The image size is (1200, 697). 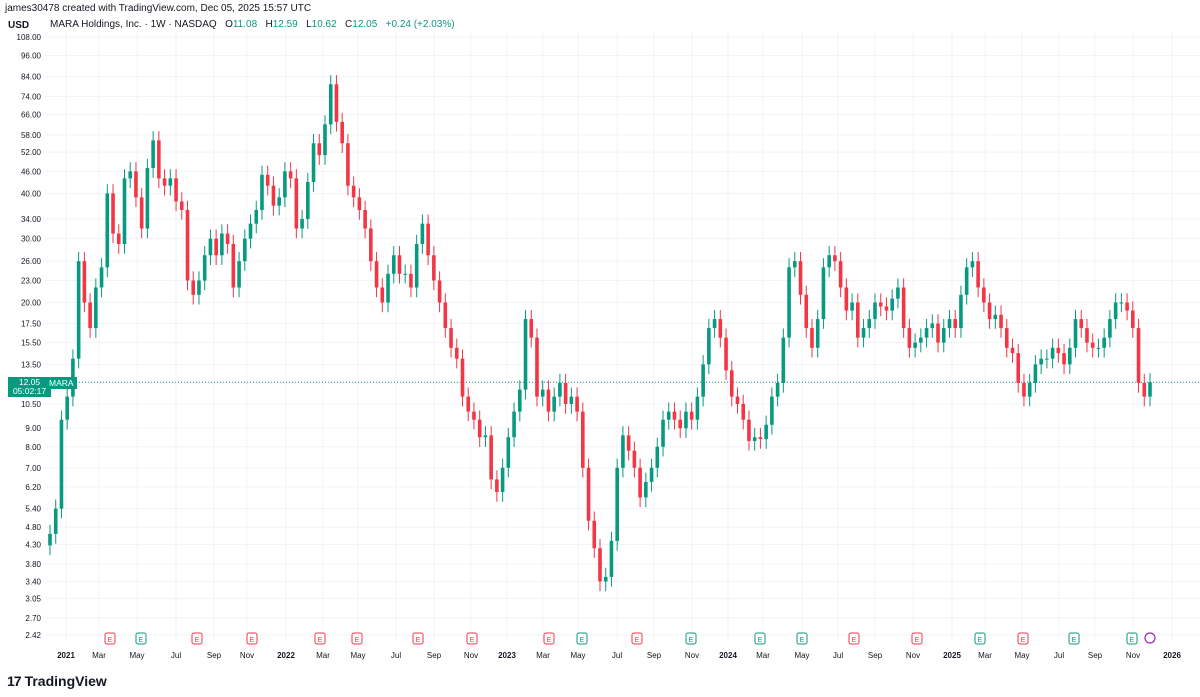 I want to click on x-tick-label: Jul, so click(x=176, y=655).